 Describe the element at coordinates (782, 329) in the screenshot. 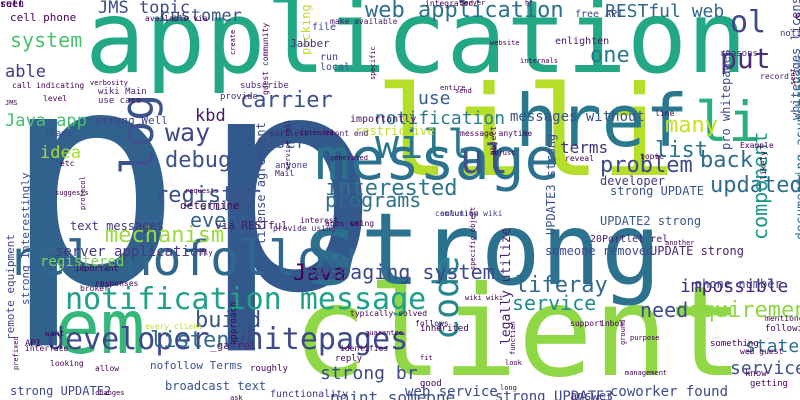

I see `word-cloud-word: following` at that location.